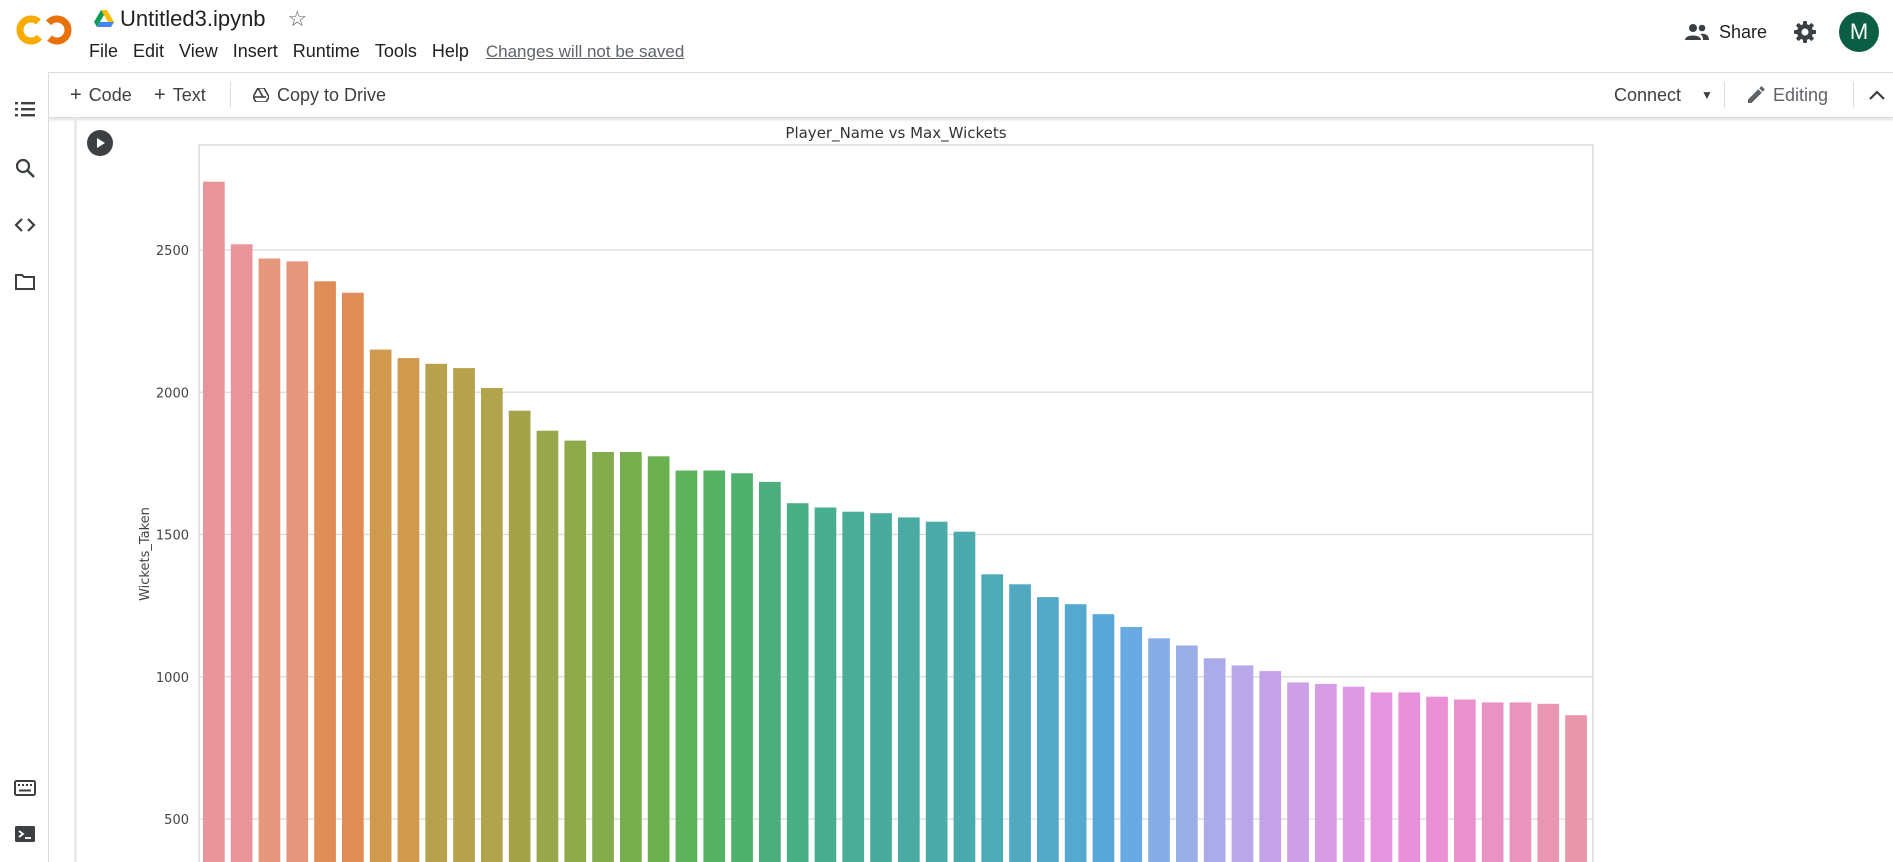 This screenshot has height=862, width=1893. Describe the element at coordinates (1801, 94) in the screenshot. I see `editing-label: Editing` at that location.